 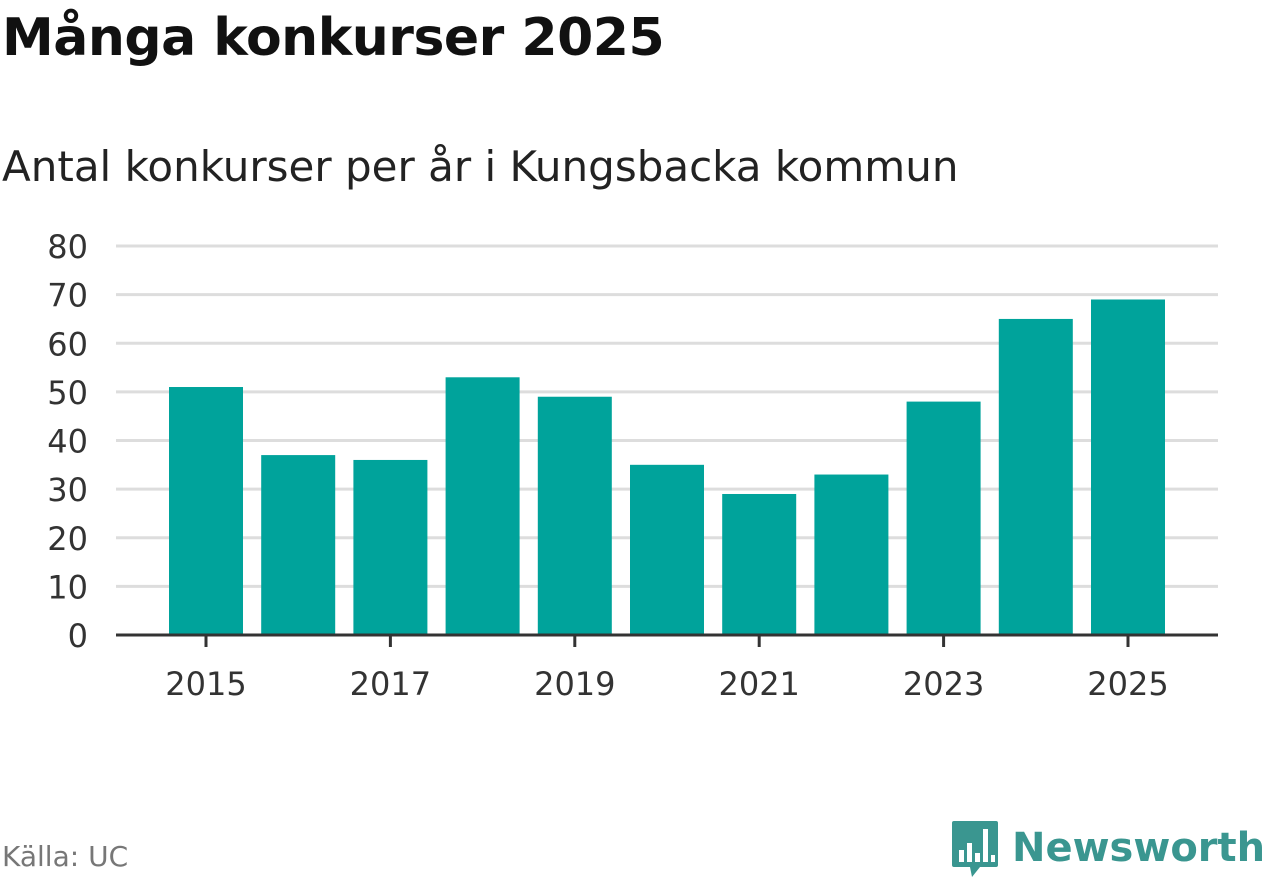 I want to click on source-note: Källa: UC, so click(x=65, y=856).